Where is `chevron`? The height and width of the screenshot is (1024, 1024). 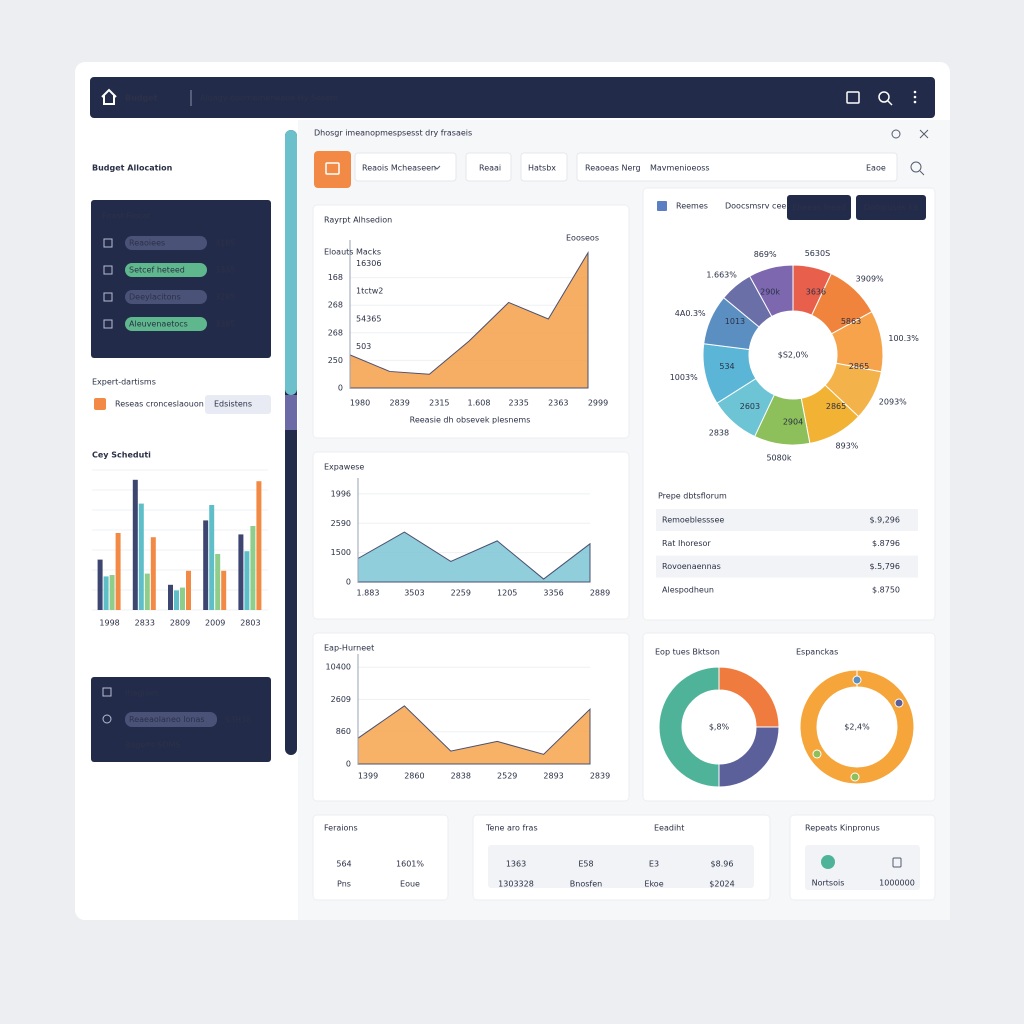
chevron is located at coordinates (437, 167).